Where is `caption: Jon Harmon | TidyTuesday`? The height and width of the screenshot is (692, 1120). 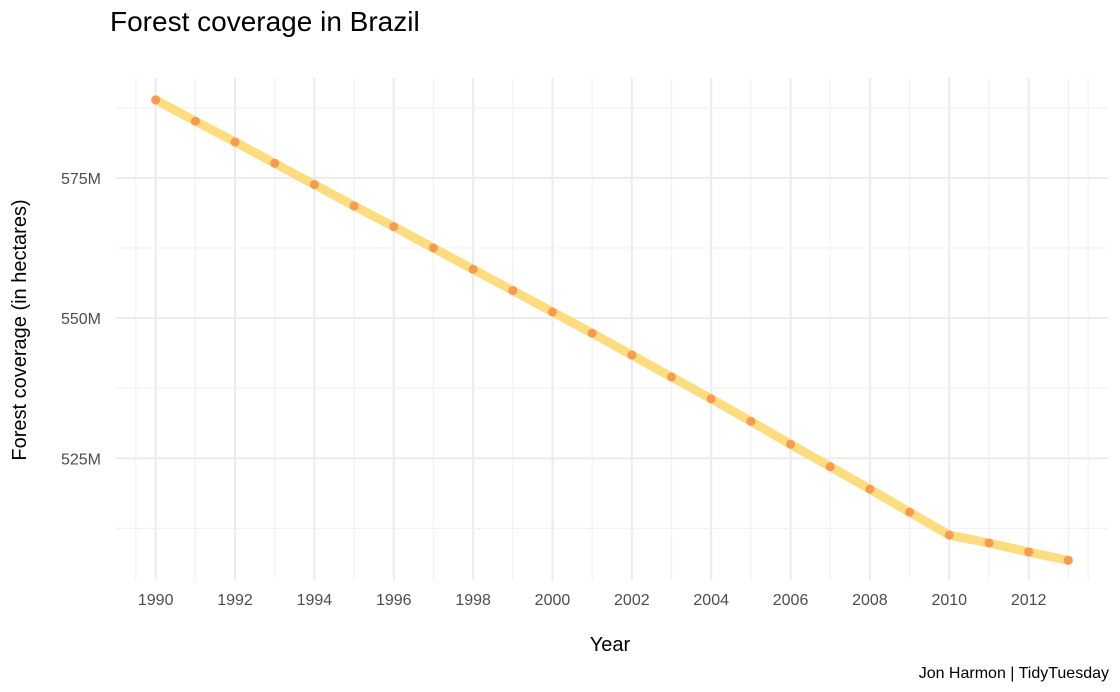 caption: Jon Harmon | TidyTuesday is located at coordinates (1014, 673).